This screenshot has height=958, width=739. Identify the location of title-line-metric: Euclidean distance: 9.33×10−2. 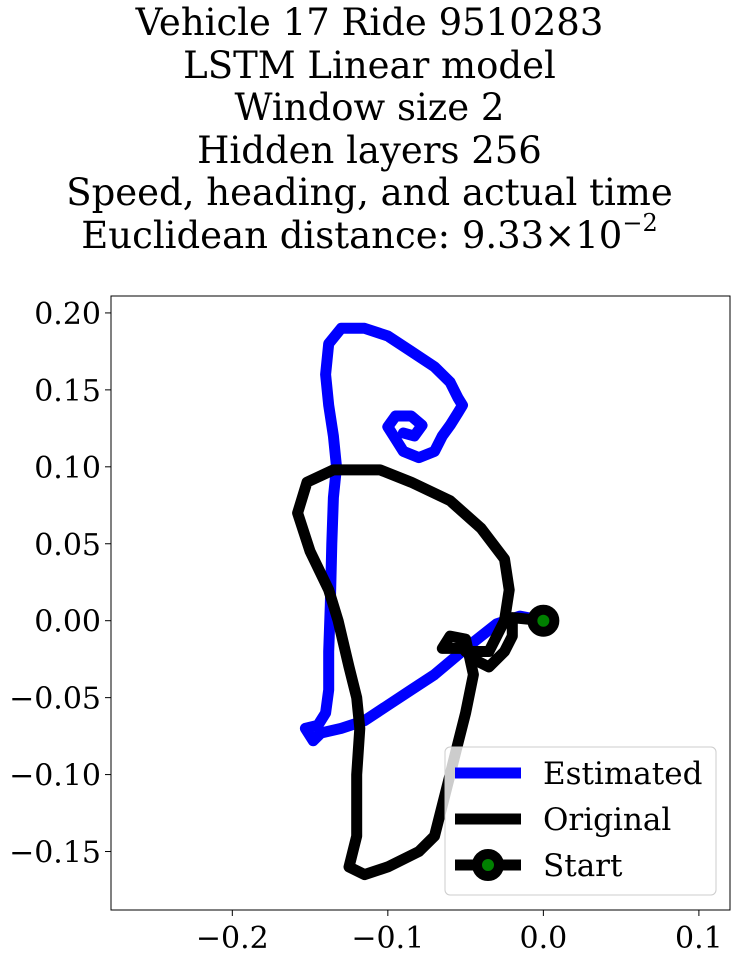
(369, 234).